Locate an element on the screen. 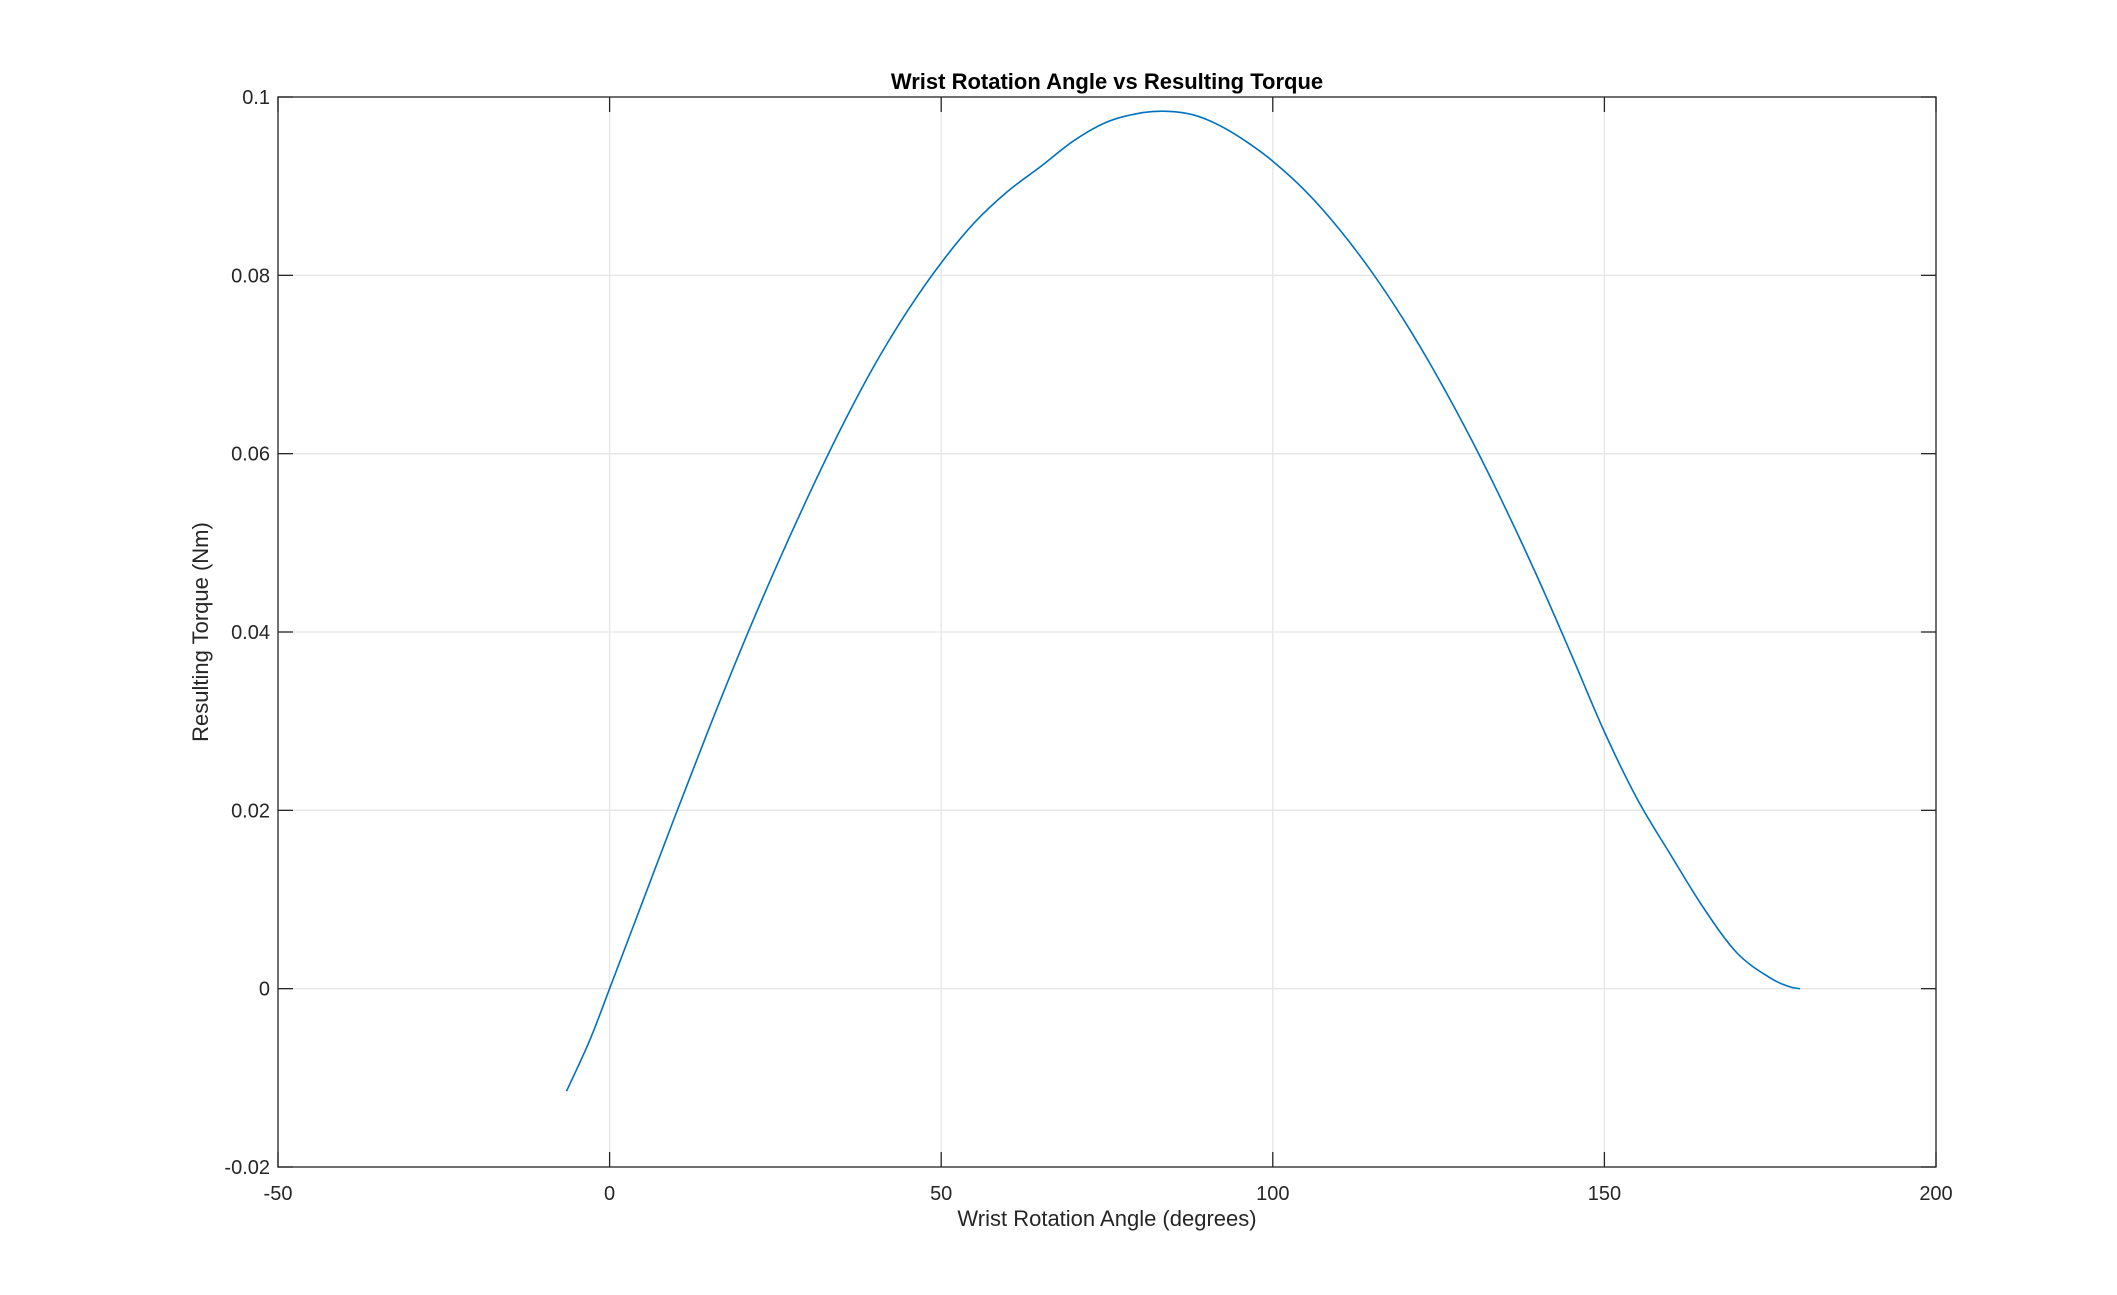 The height and width of the screenshot is (1295, 2117). x-tick-label: 100 is located at coordinates (1272, 1194).